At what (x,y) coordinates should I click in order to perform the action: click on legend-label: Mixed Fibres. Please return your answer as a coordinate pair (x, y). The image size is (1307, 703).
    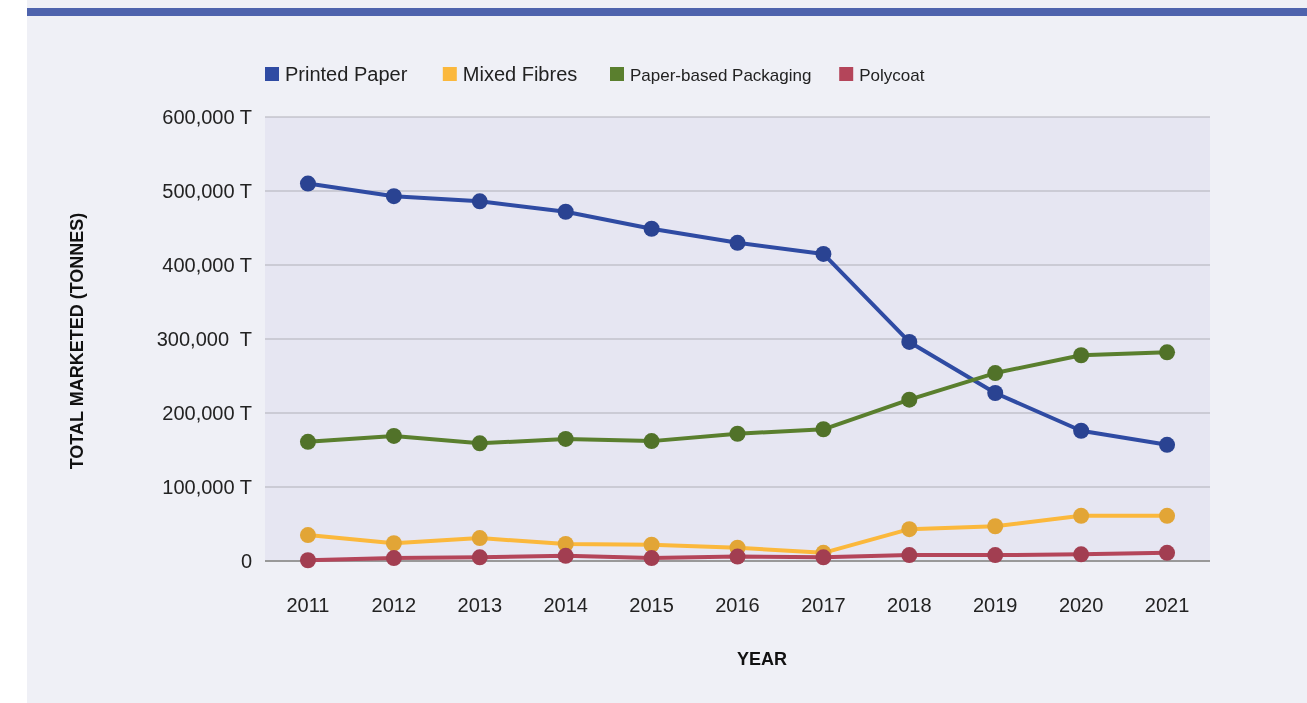
    Looking at the image, I should click on (520, 74).